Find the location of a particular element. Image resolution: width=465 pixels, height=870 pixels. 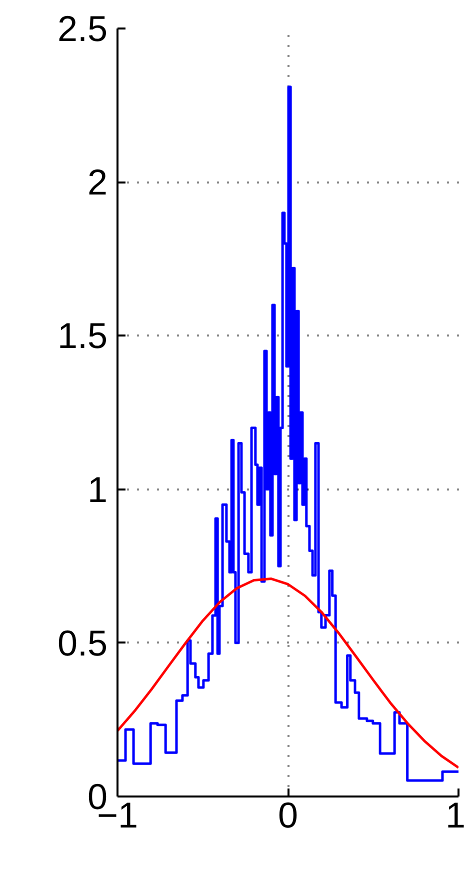

y-tick-label: 0.5 is located at coordinates (82, 643).